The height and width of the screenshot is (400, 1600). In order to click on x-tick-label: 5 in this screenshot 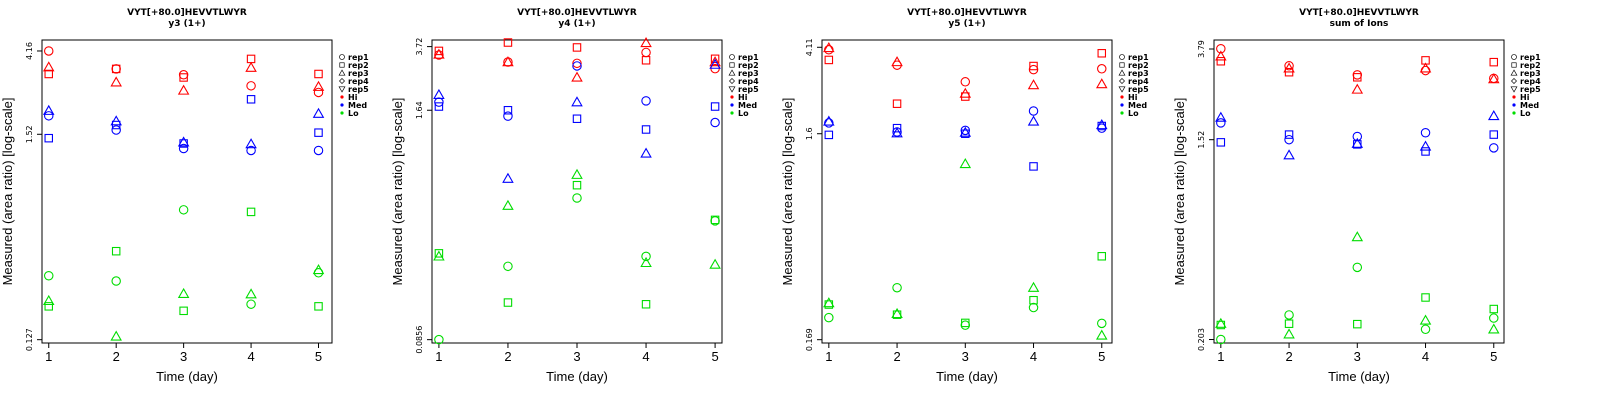, I will do `click(714, 356)`.